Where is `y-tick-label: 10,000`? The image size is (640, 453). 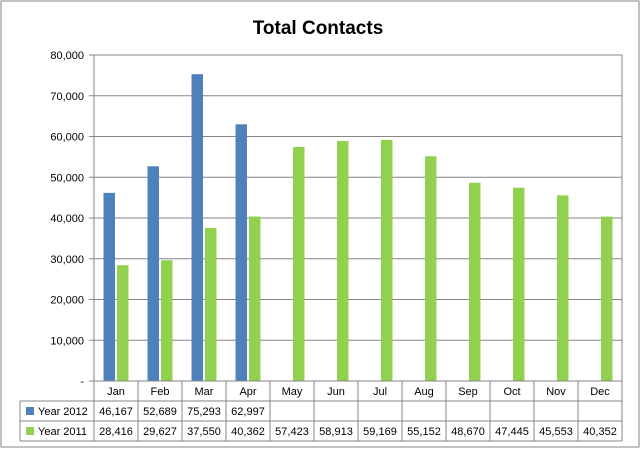 y-tick-label: 10,000 is located at coordinates (67, 341).